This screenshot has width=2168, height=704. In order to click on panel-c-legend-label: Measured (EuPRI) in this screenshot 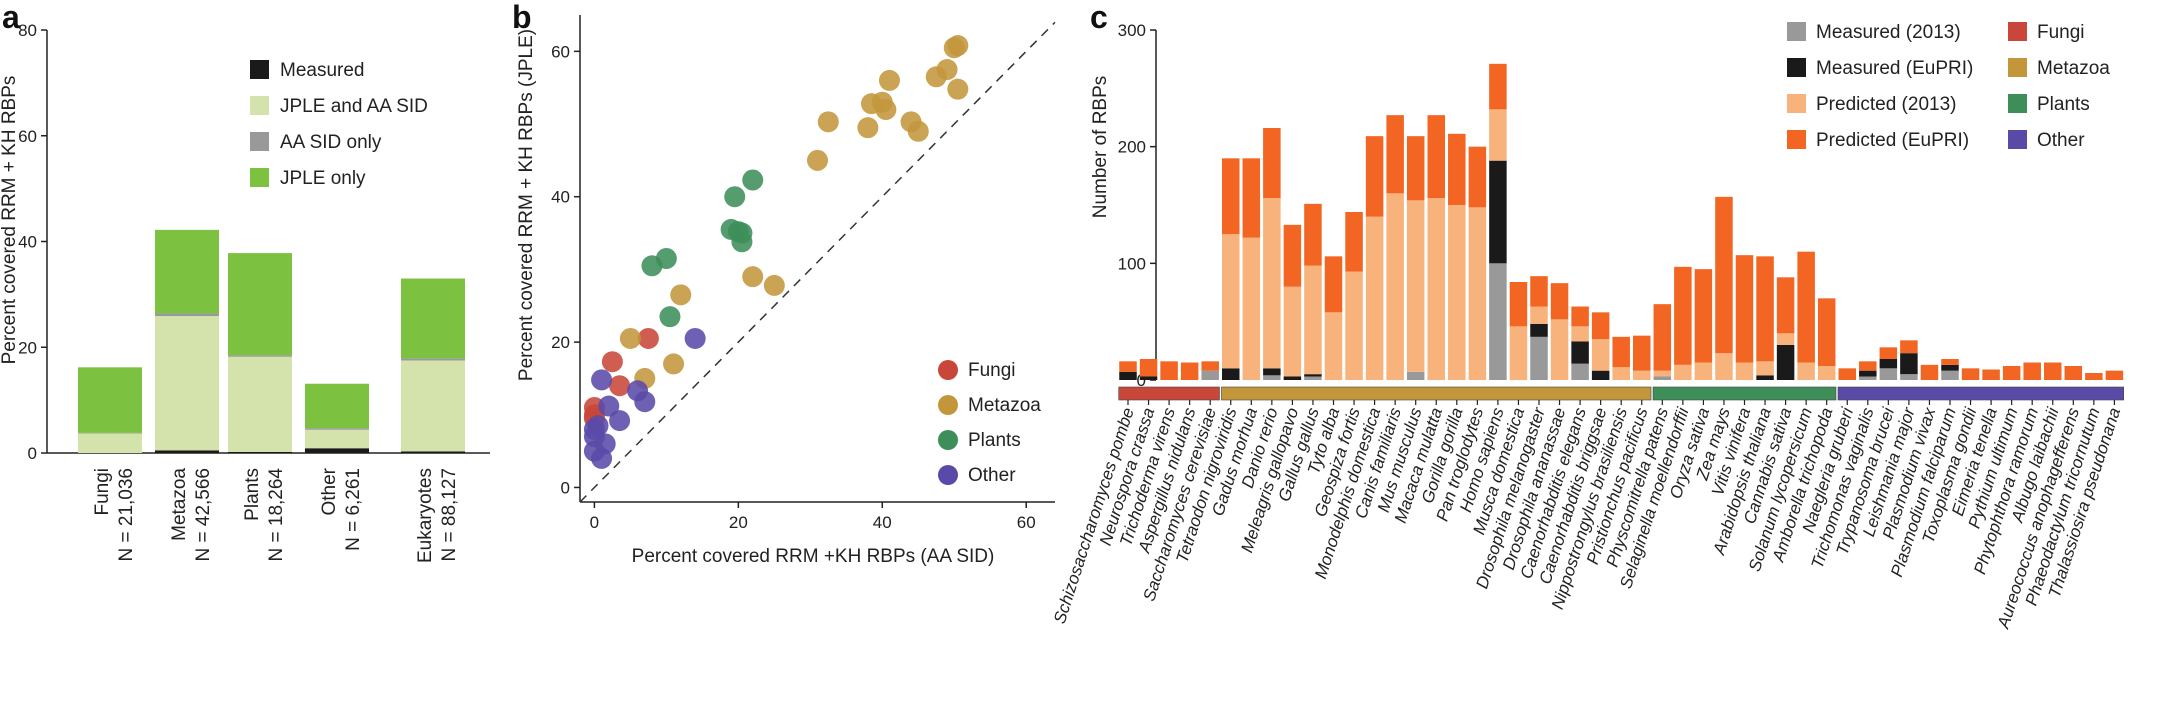, I will do `click(1894, 68)`.